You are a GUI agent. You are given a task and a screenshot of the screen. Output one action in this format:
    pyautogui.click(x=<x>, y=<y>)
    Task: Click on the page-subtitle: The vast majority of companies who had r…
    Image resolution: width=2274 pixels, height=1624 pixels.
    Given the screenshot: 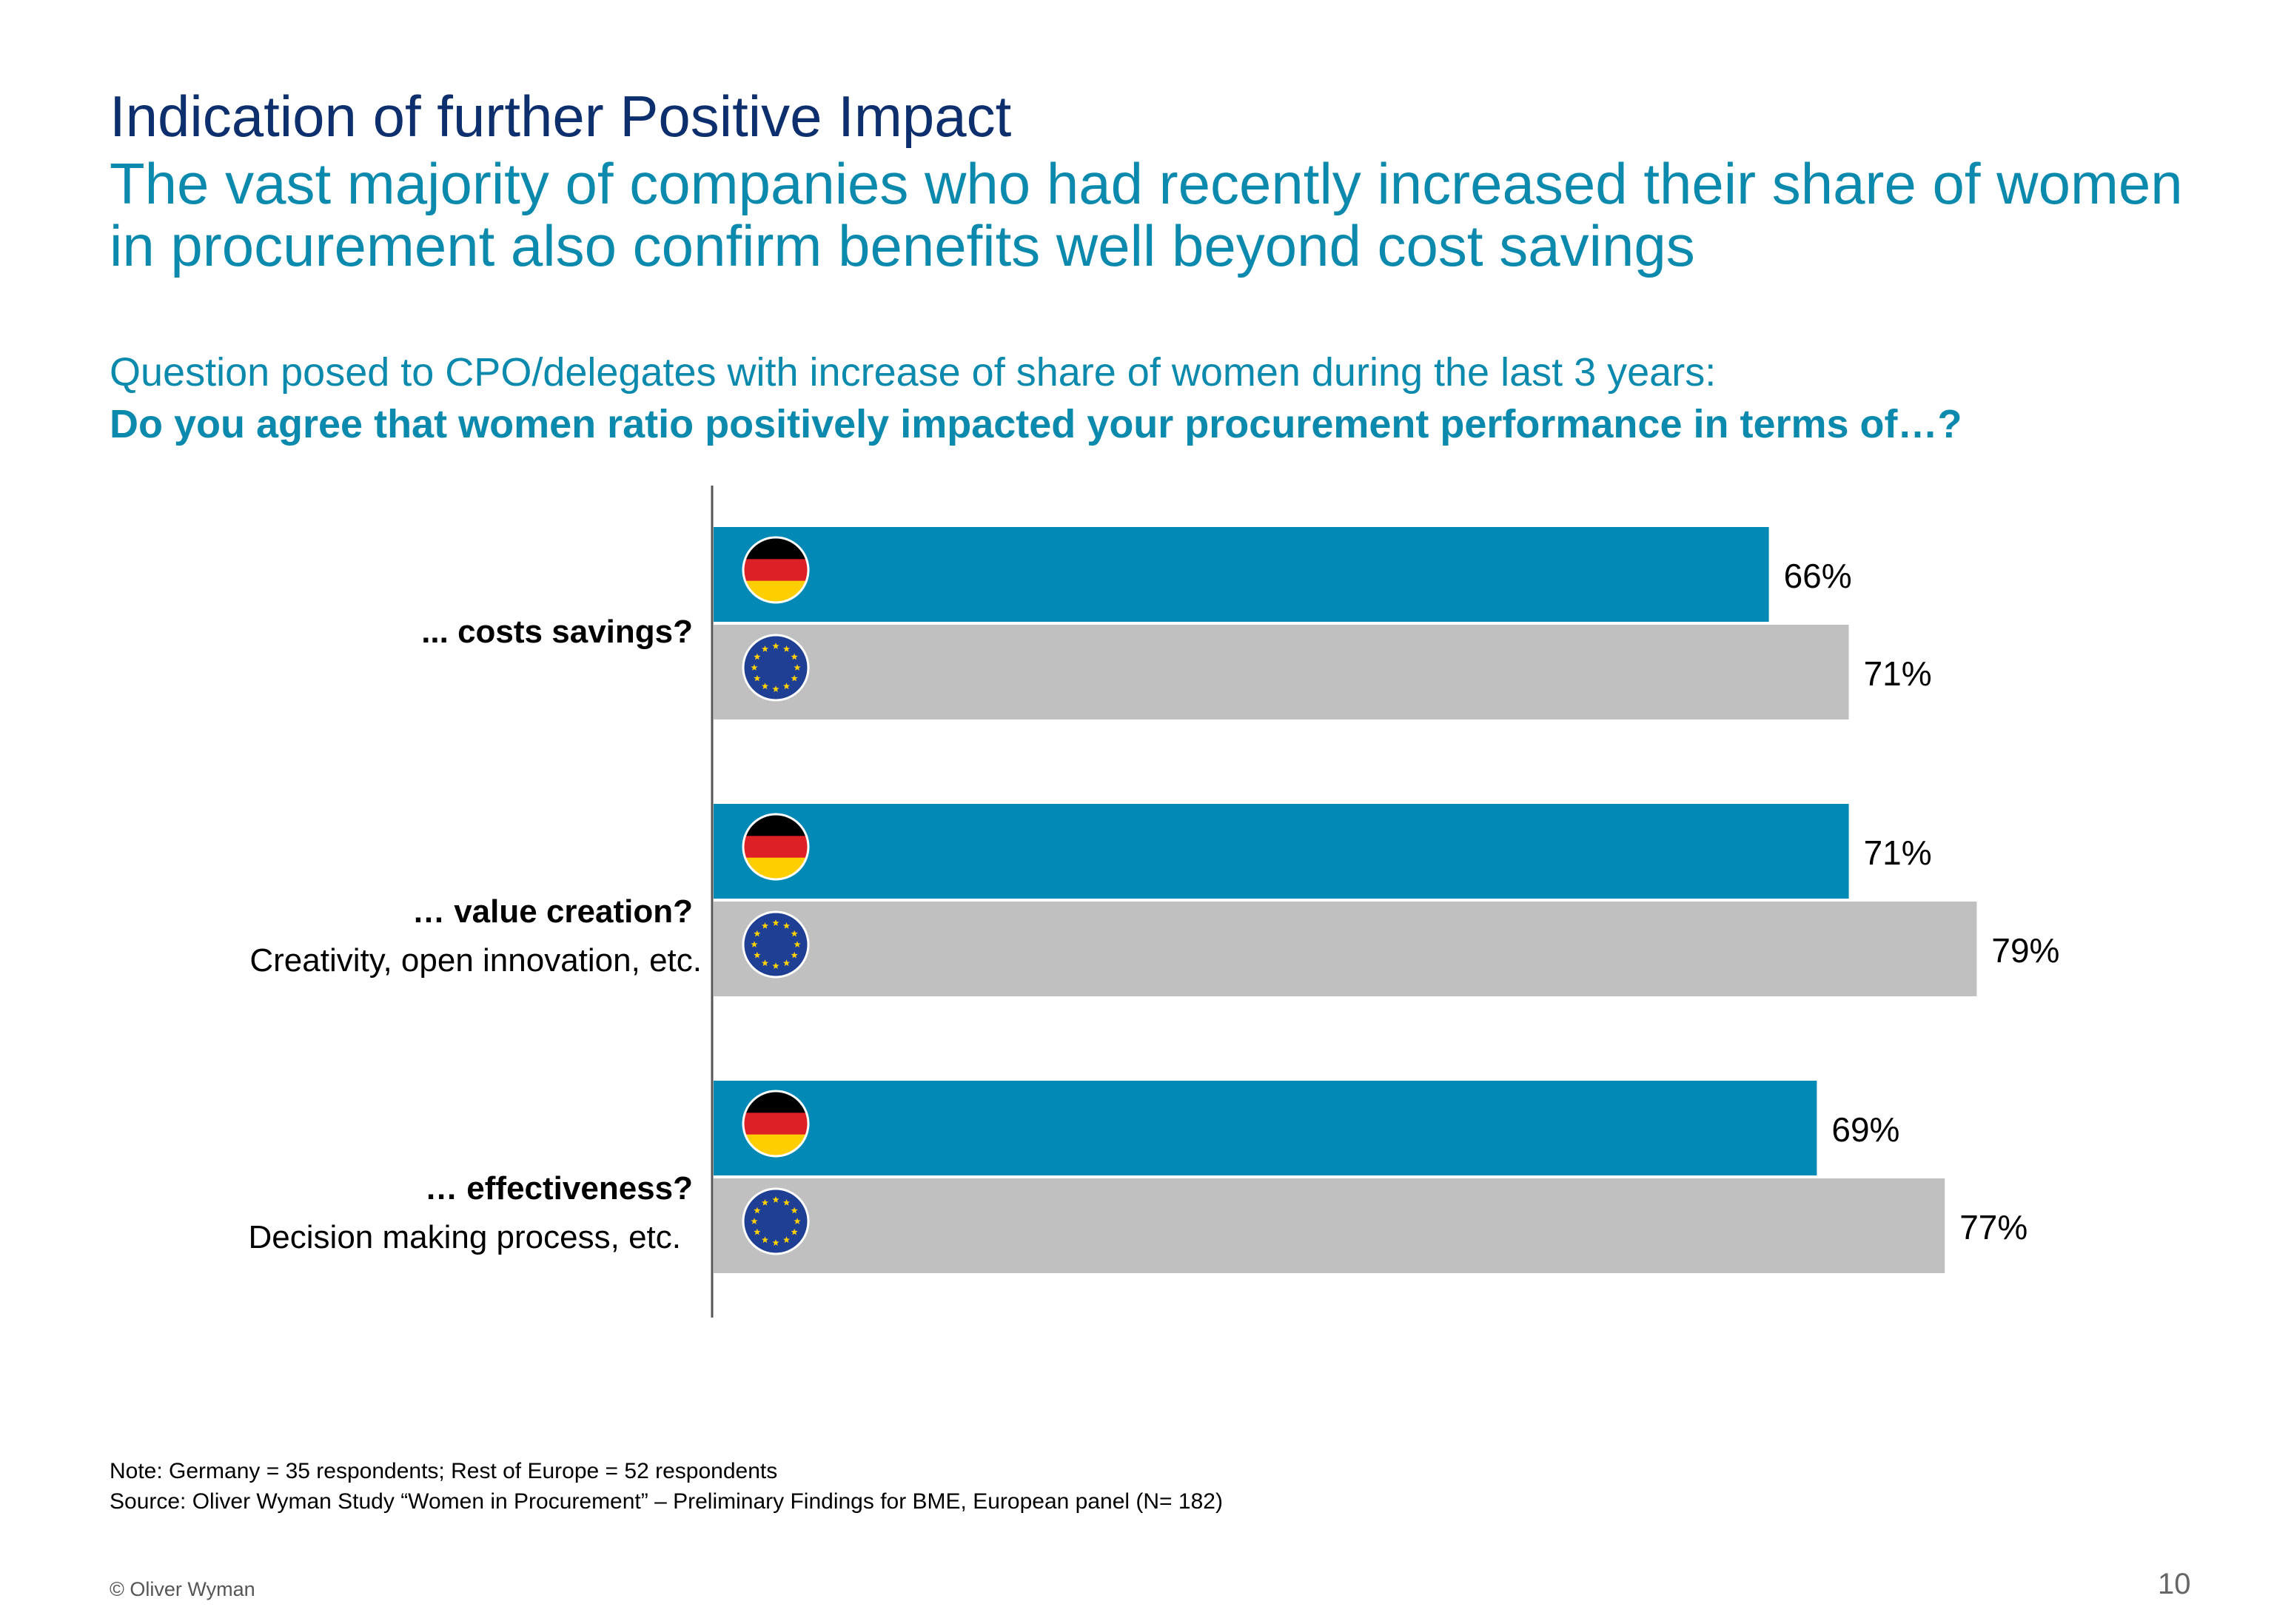 What is the action you would take?
    pyautogui.click(x=1146, y=215)
    